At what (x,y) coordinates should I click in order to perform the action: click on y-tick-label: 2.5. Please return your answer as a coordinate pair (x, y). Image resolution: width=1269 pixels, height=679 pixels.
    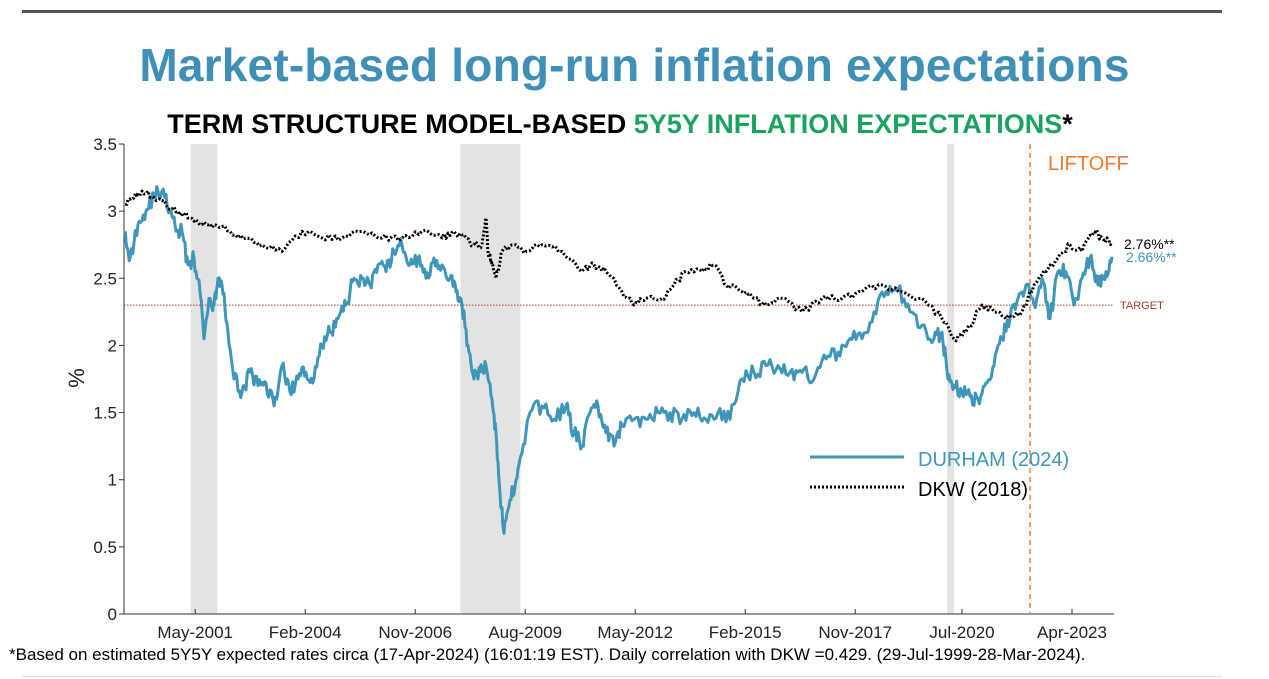
    Looking at the image, I should click on (105, 278).